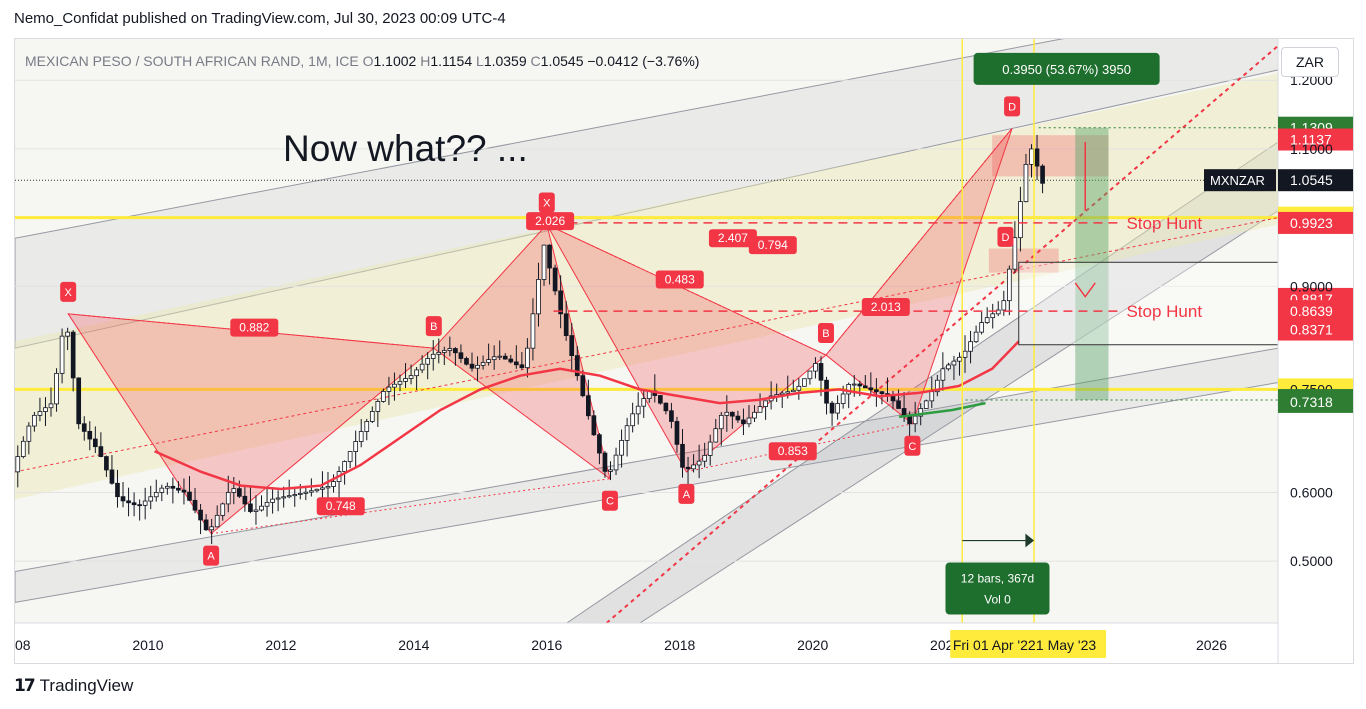 The height and width of the screenshot is (709, 1366). What do you see at coordinates (1023, 260) in the screenshot?
I see `d-zone-box-lower` at bounding box center [1023, 260].